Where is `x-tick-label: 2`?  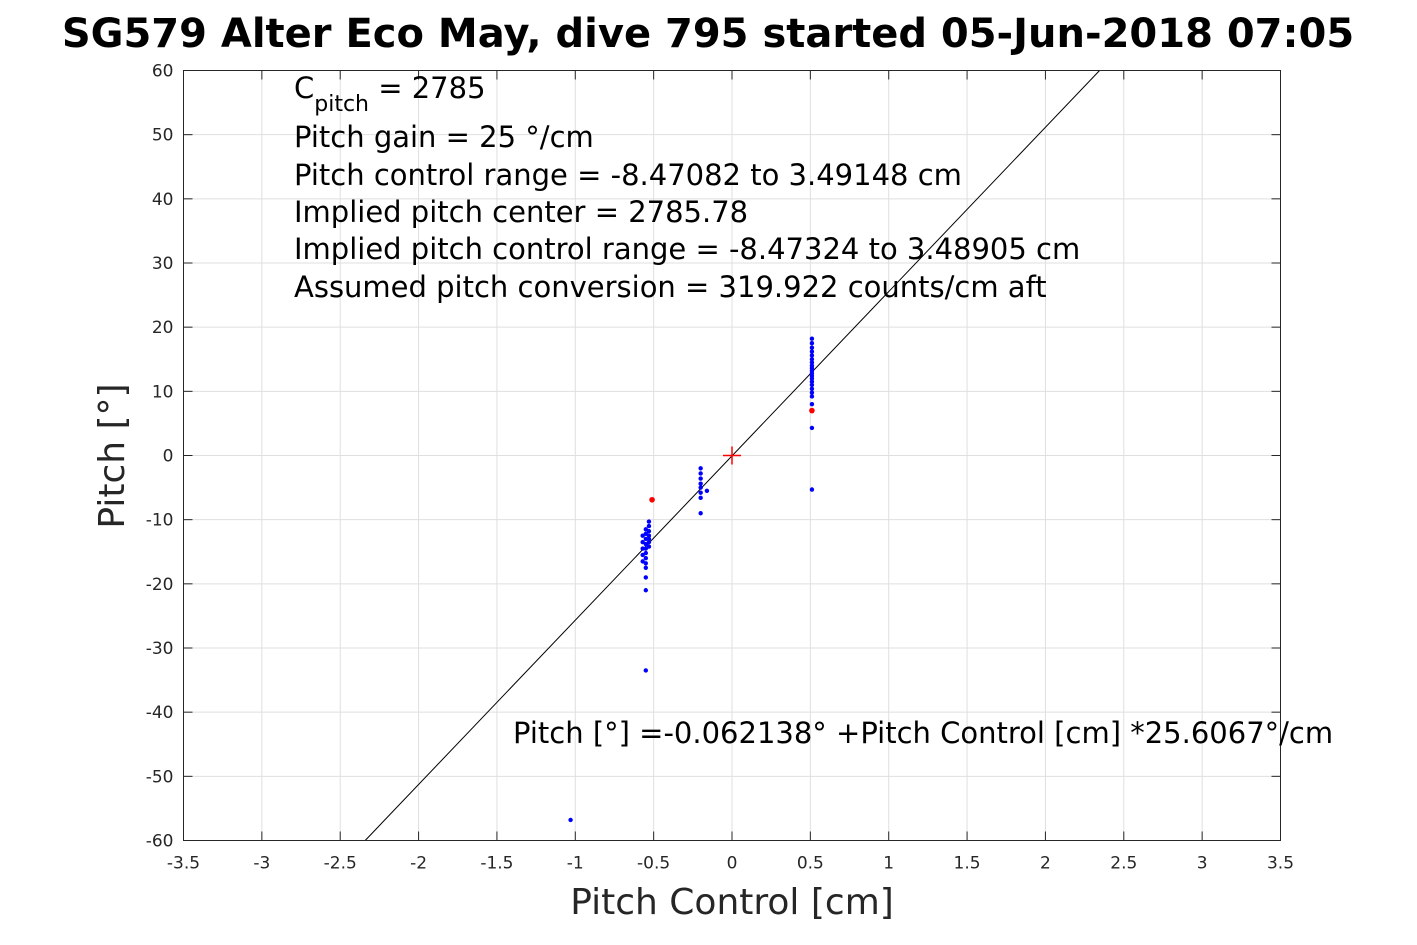
x-tick-label: 2 is located at coordinates (1045, 864).